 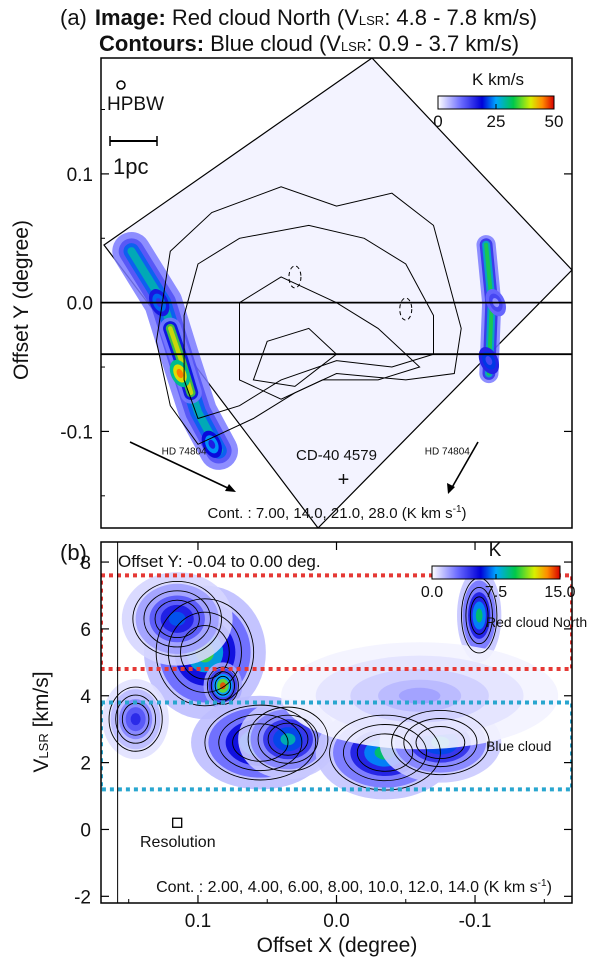 I want to click on x-tick-label: 0.1, so click(x=198, y=921).